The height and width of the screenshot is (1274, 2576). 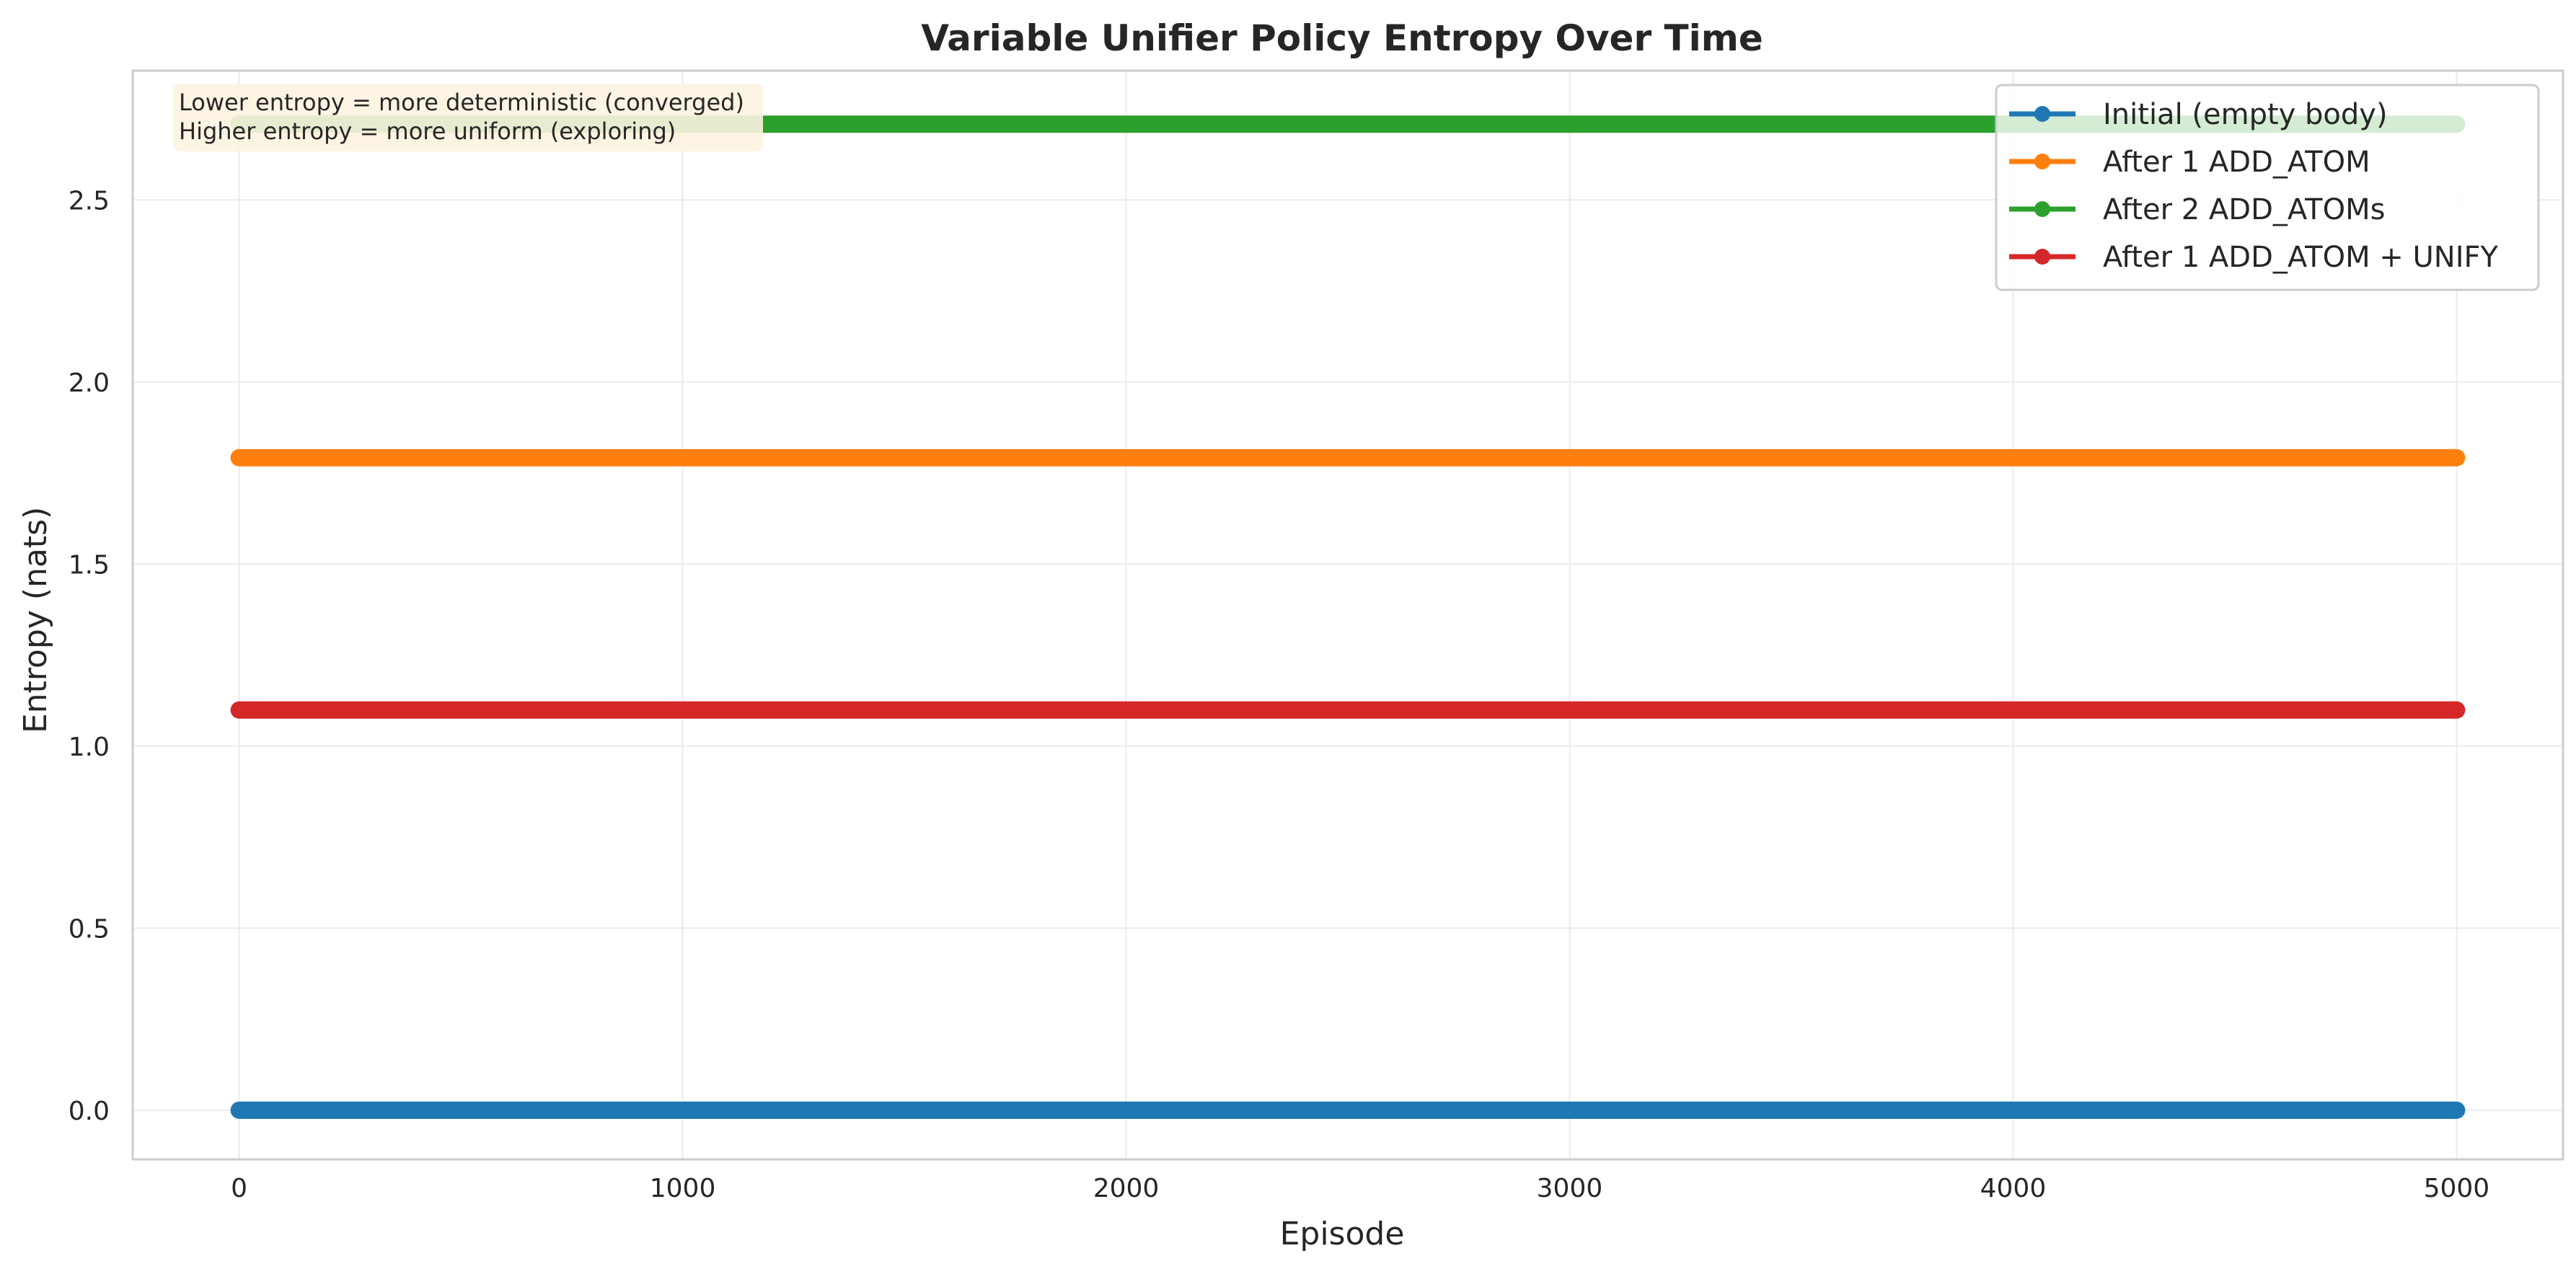 I want to click on y-tick-label: 1.0, so click(x=89, y=747).